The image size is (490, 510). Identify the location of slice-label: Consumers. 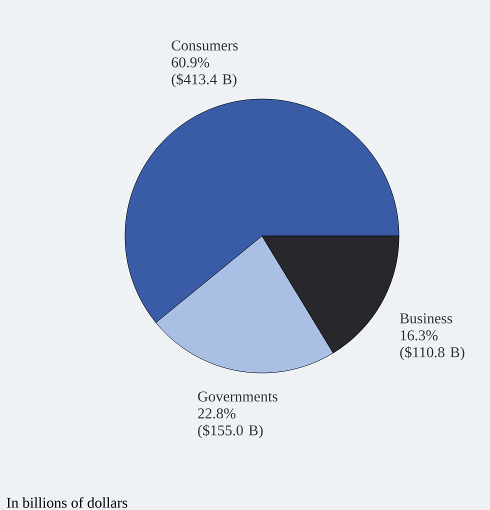
(205, 45).